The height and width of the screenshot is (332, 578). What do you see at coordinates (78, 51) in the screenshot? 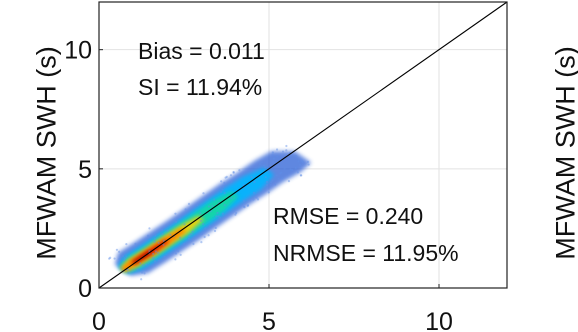
I see `y-tick-label: 10` at bounding box center [78, 51].